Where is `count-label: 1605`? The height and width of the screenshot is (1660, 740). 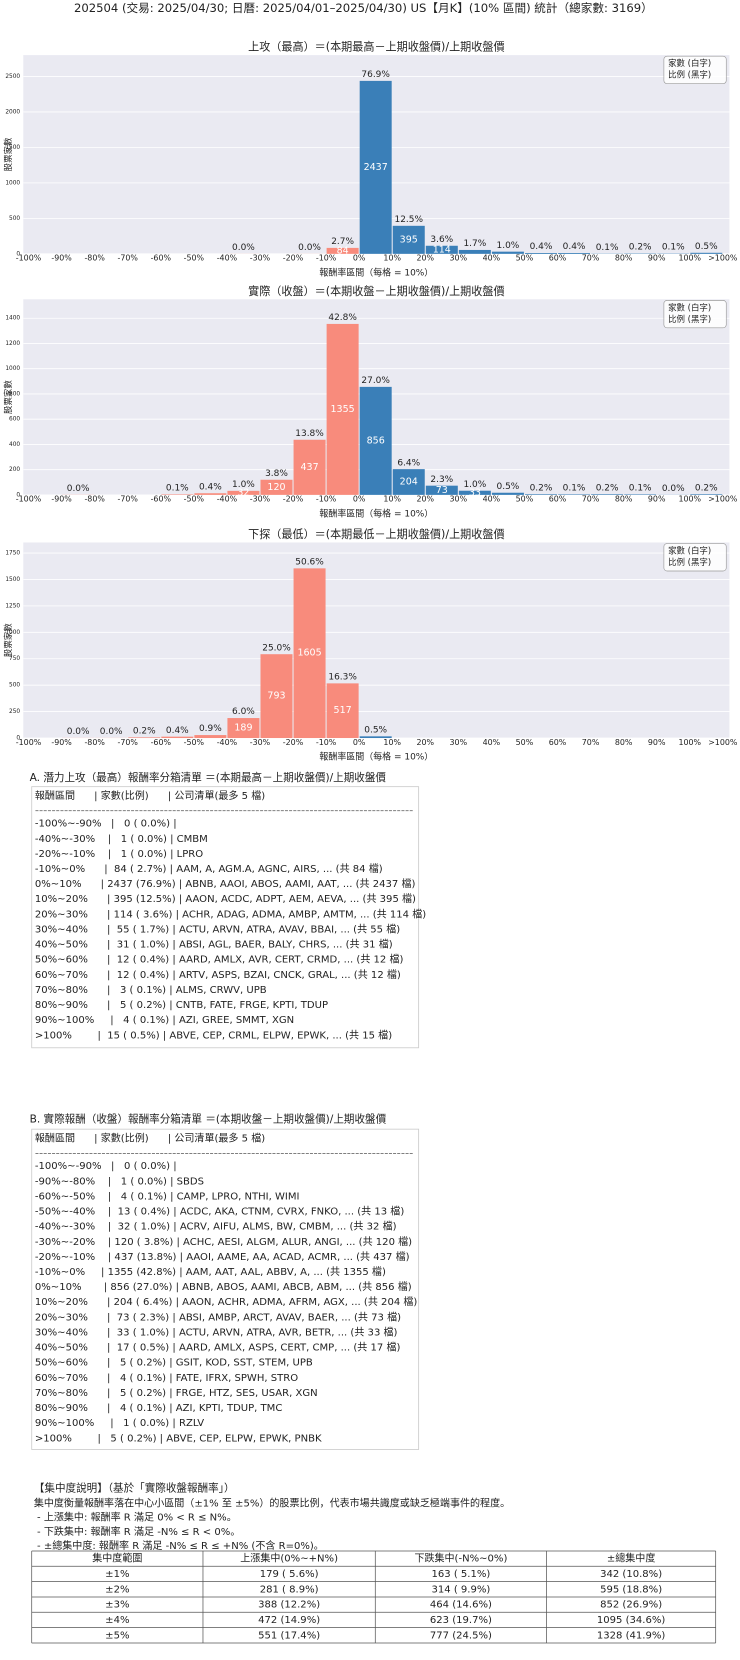 count-label: 1605 is located at coordinates (309, 653).